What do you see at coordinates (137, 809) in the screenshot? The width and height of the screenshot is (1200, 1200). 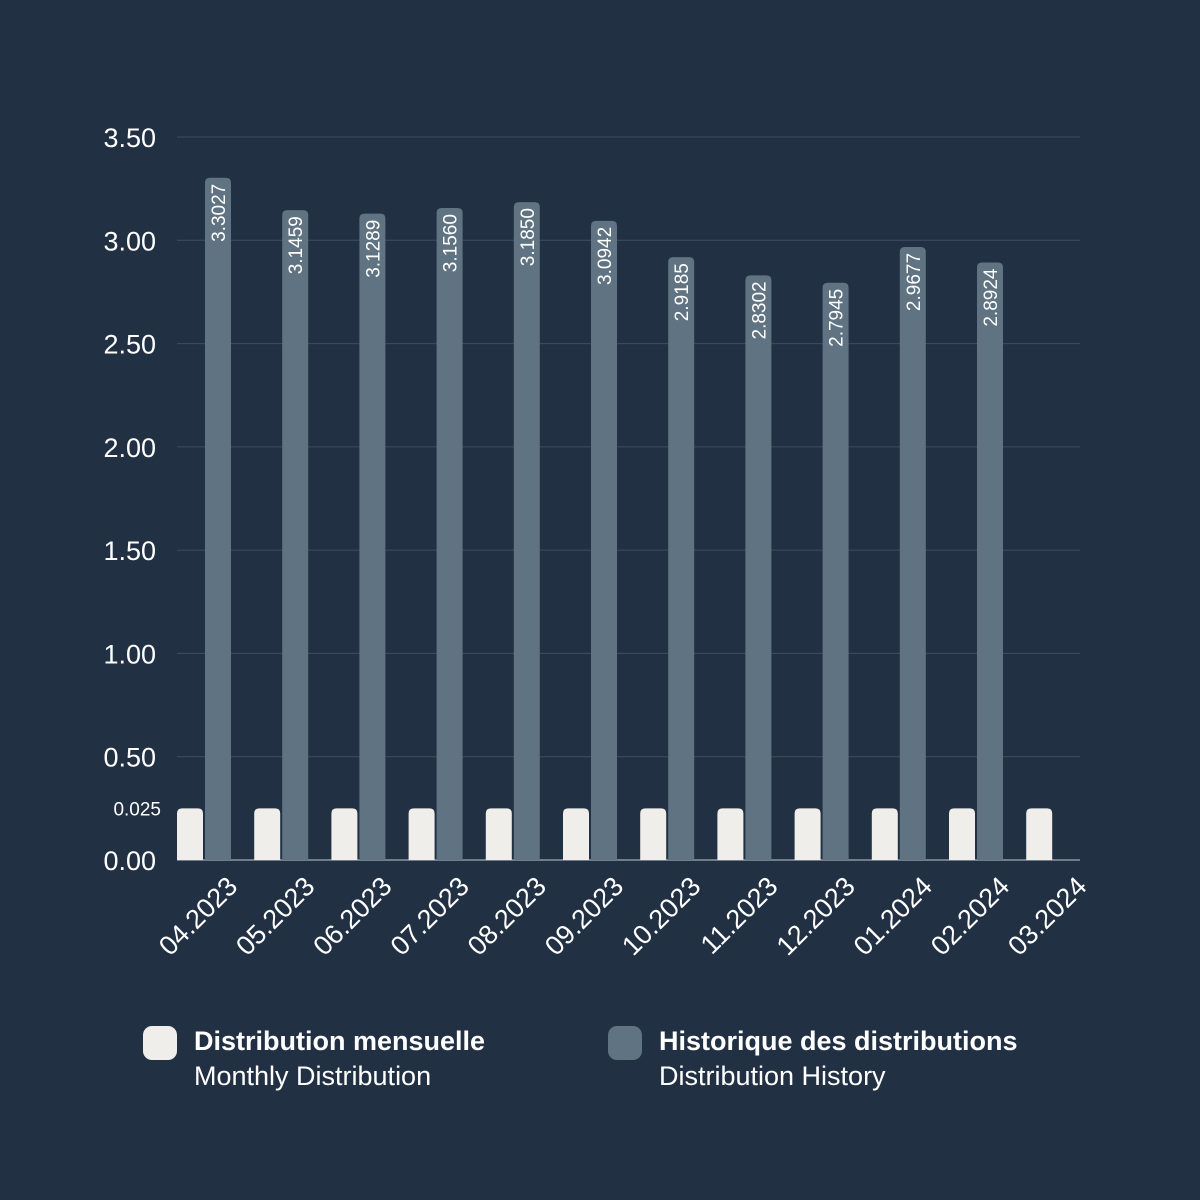 I see `y-tick-label-extra: 0.025` at bounding box center [137, 809].